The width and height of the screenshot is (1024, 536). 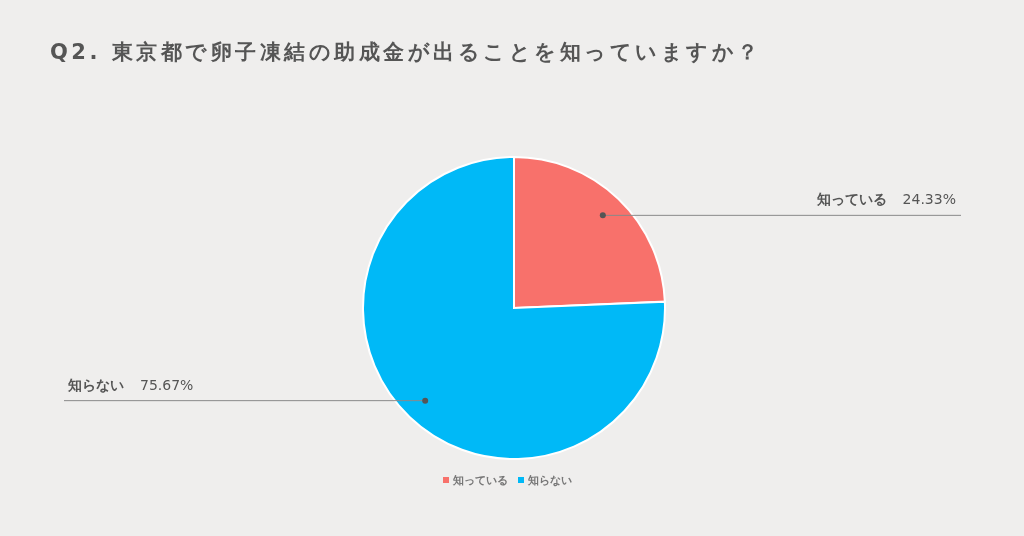 I want to click on legend-label: 知らない, so click(x=549, y=480).